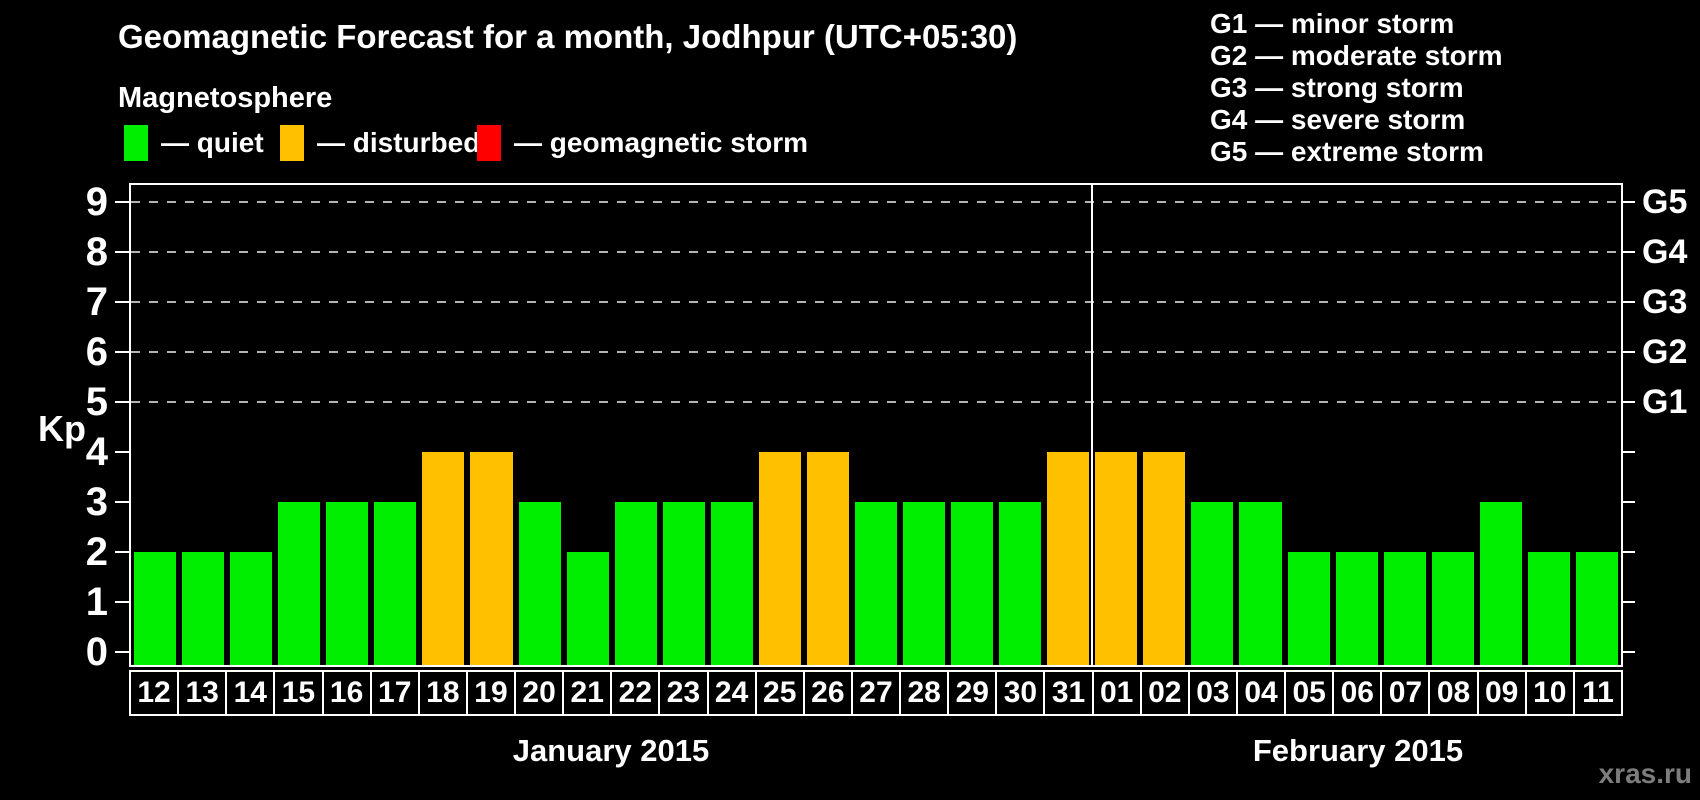  What do you see at coordinates (1597, 693) in the screenshot?
I see `day-label-11: 11` at bounding box center [1597, 693].